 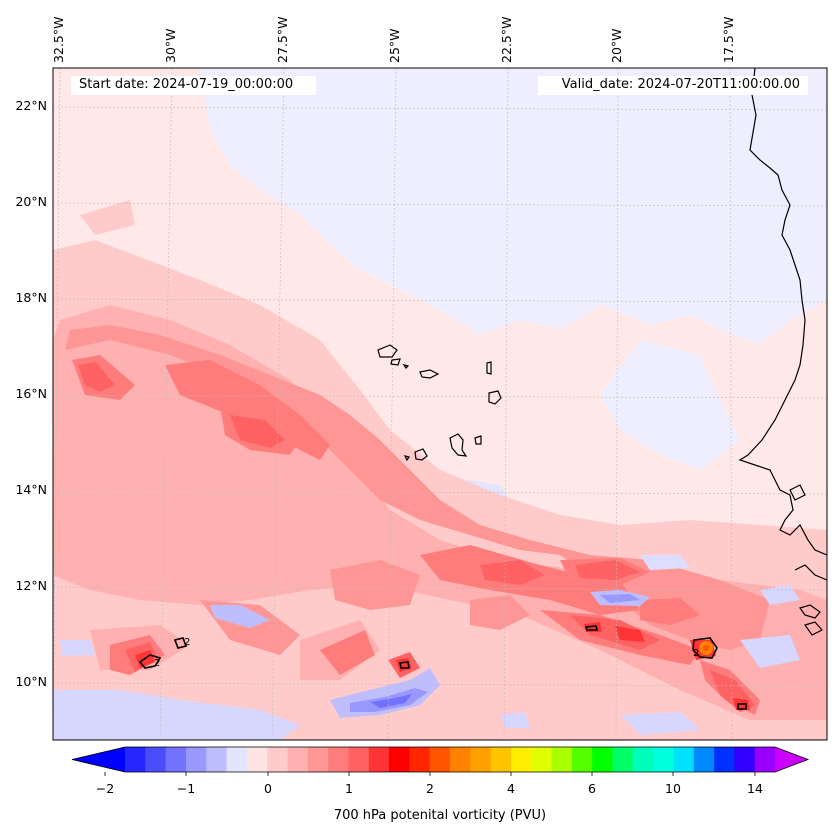 What do you see at coordinates (458, 445) in the screenshot?
I see `island-santiago` at bounding box center [458, 445].